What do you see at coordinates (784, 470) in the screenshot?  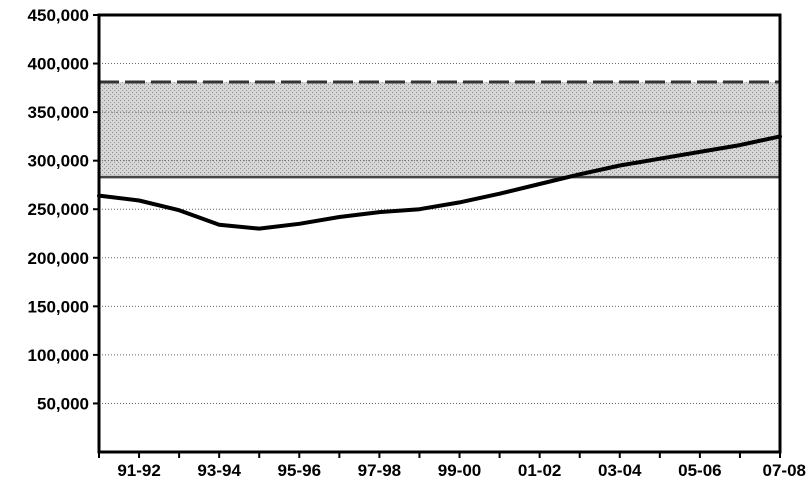 I see `x-tick-label: 07-08` at bounding box center [784, 470].